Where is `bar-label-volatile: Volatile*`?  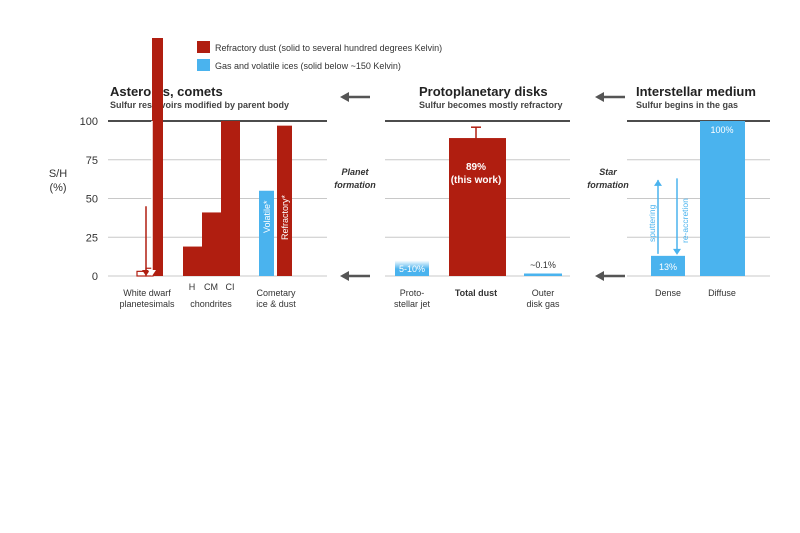
bar-label-volatile: Volatile* is located at coordinates (267, 216).